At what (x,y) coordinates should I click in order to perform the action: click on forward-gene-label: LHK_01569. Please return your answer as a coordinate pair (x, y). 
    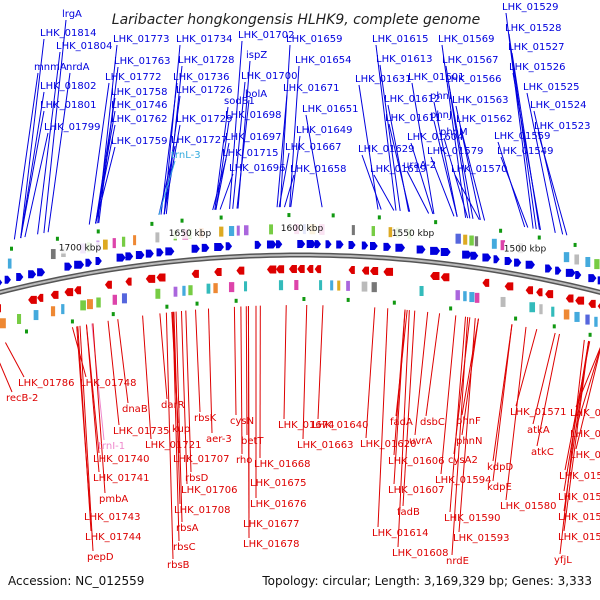
    Looking at the image, I should click on (466, 39).